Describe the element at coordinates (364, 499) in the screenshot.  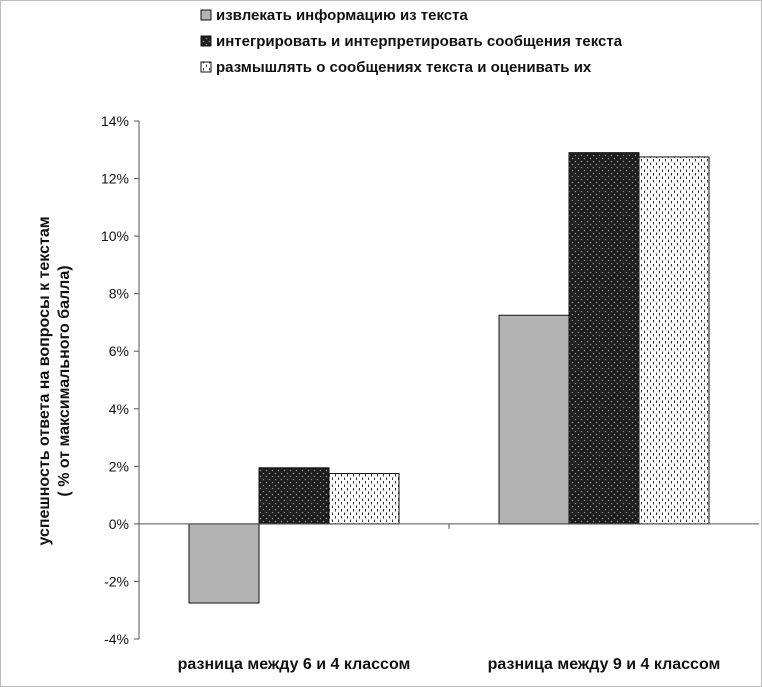
I see `bar-series3-cat1` at that location.